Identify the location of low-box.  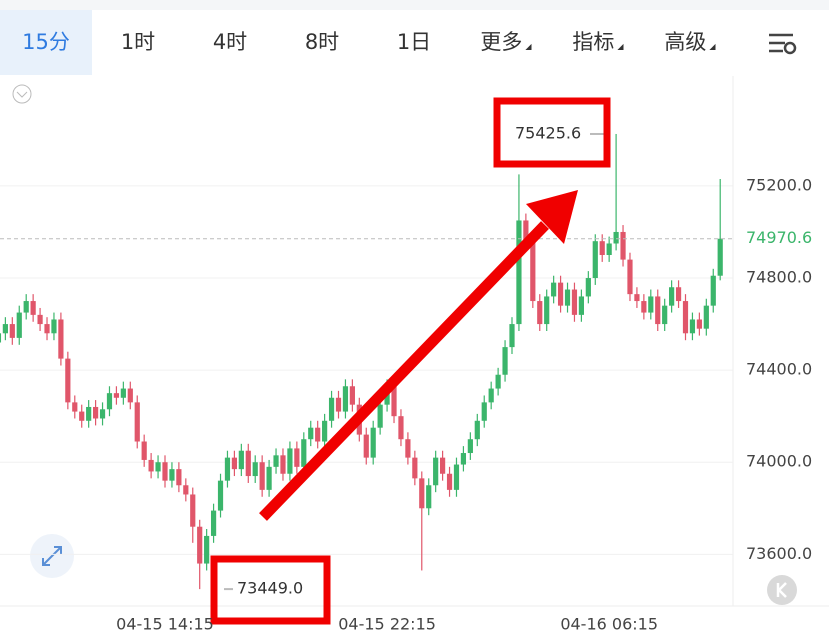
(270, 590).